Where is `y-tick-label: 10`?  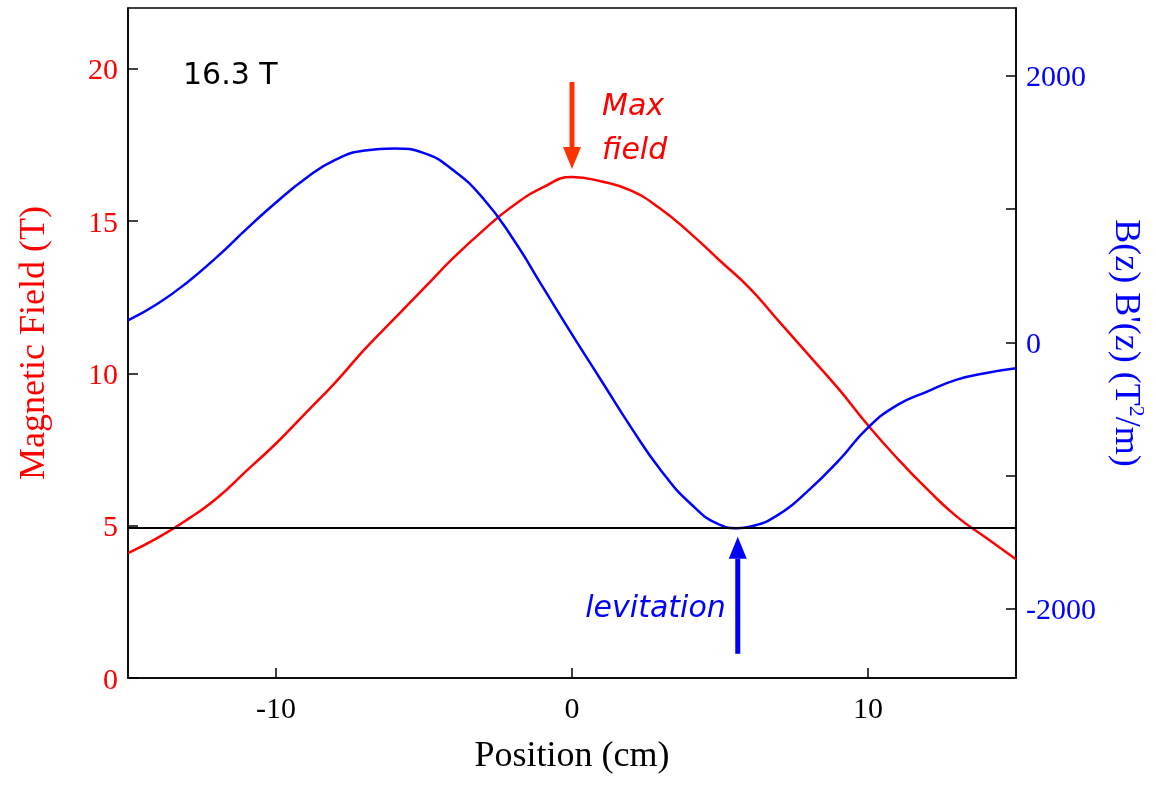 y-tick-label: 10 is located at coordinates (103, 373).